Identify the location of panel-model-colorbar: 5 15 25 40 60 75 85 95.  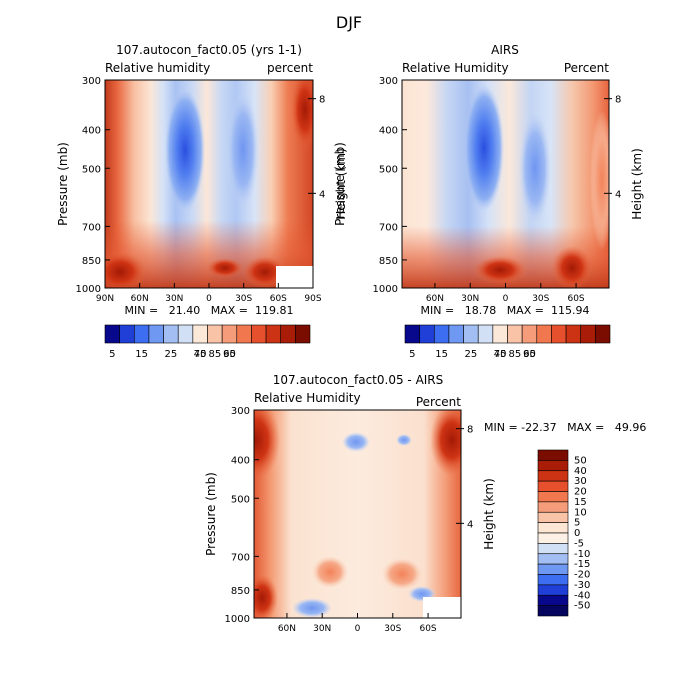
(207, 342).